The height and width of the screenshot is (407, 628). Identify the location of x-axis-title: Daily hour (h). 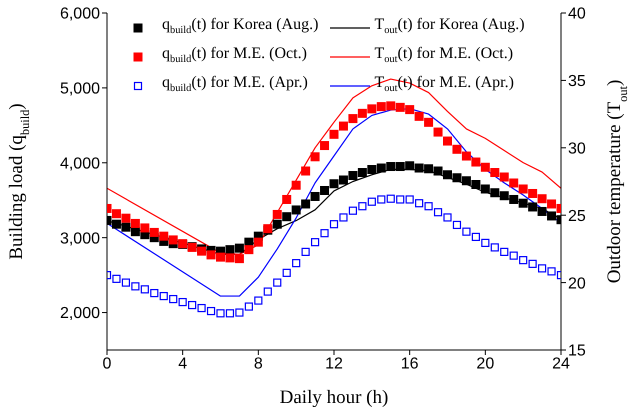
(334, 397).